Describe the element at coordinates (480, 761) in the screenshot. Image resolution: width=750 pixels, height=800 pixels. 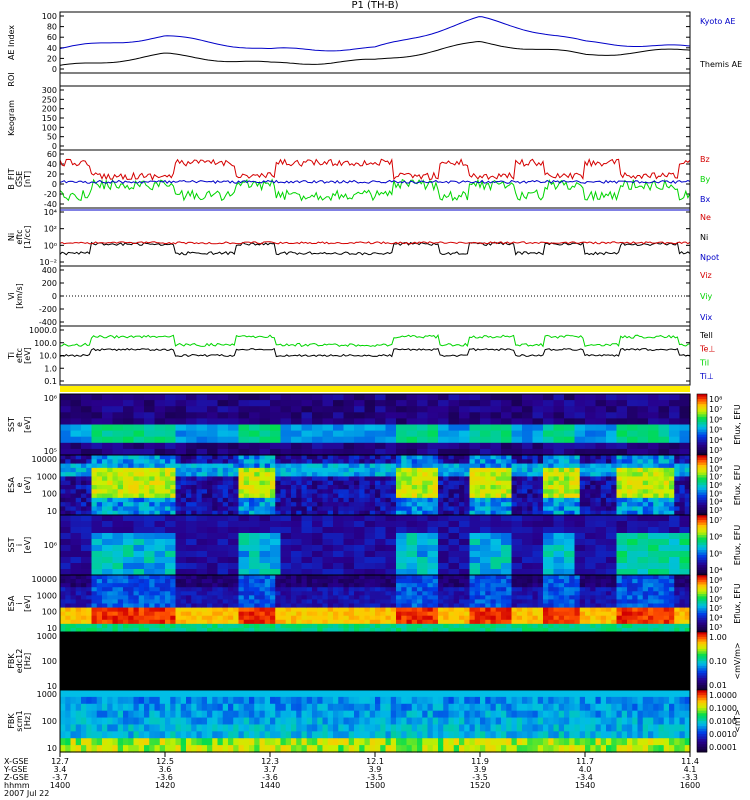
I see `x-axis-tick-label: 11.9` at that location.